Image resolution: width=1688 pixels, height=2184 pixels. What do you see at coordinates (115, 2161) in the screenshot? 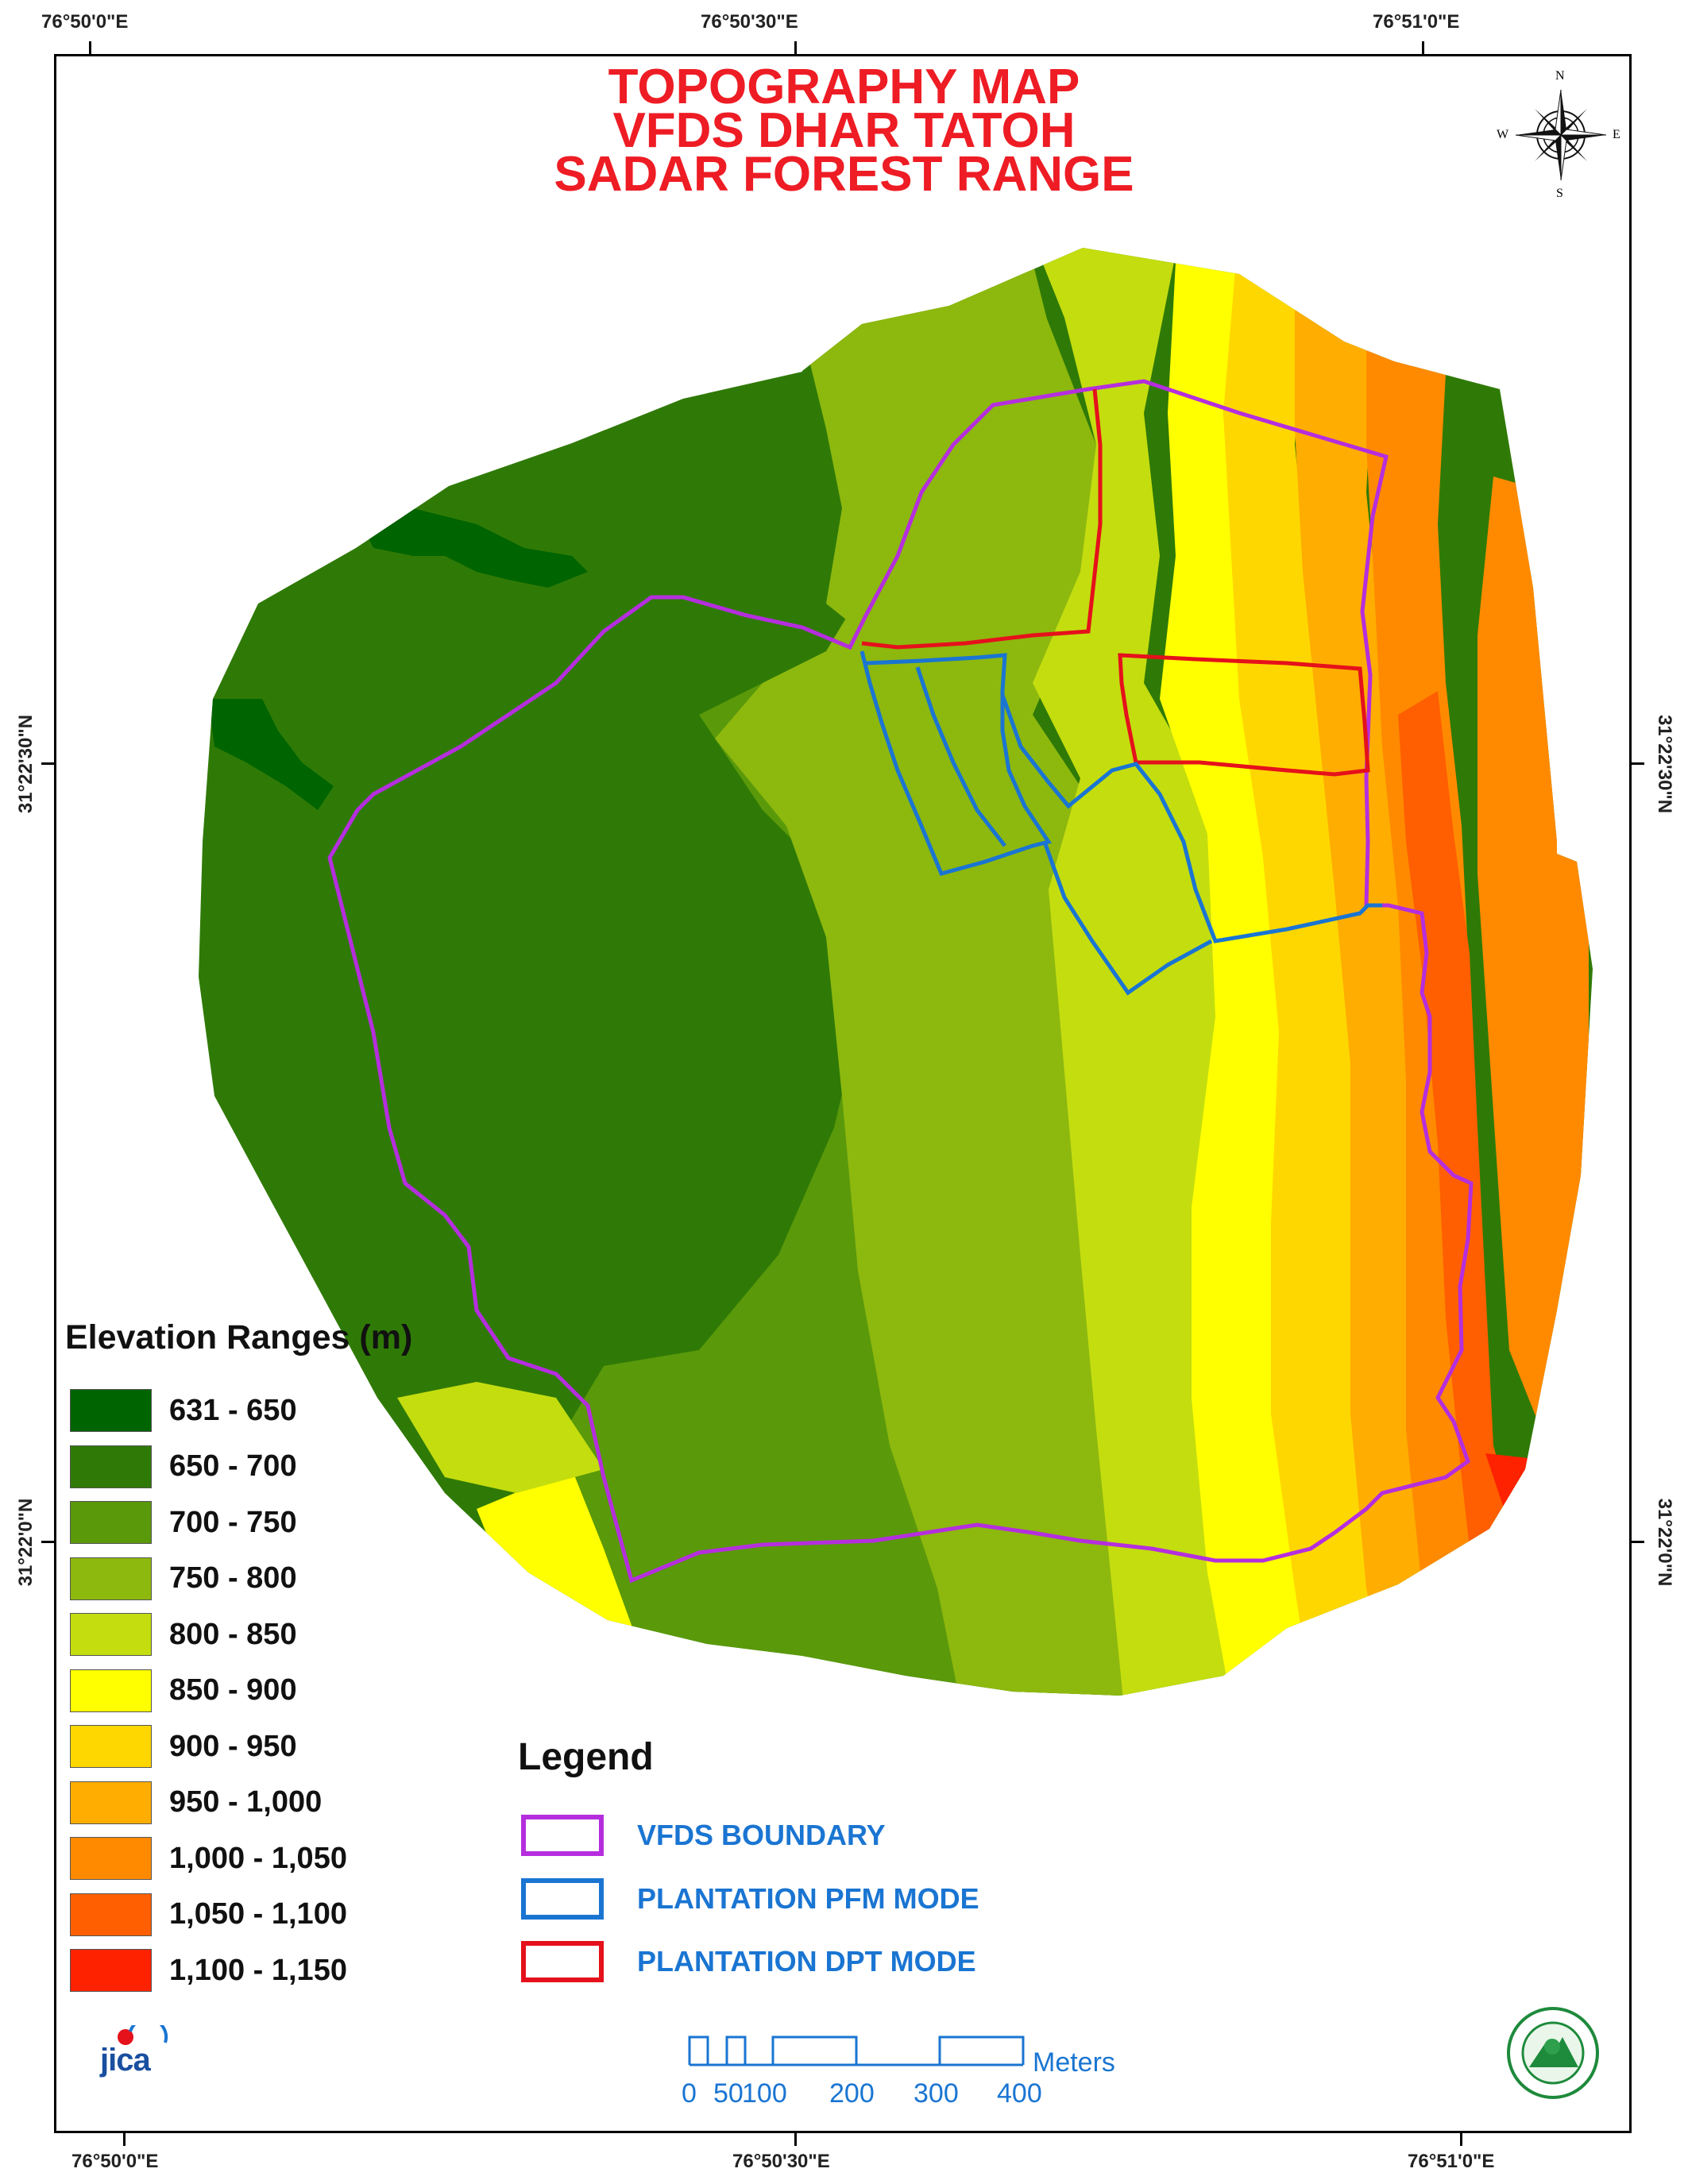
I see `longitude-label-bottom: 76°50'0"E` at bounding box center [115, 2161].